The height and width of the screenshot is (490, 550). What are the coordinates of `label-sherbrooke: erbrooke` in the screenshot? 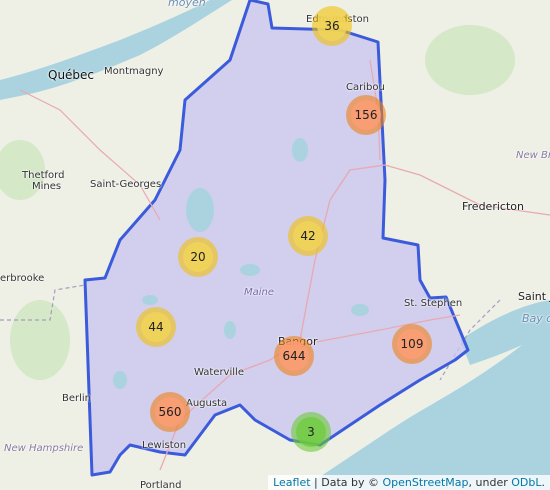 It's located at (22, 278).